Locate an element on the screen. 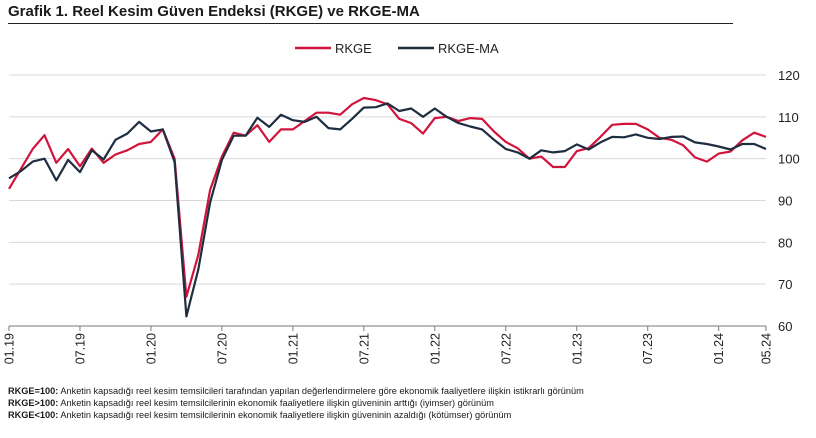  x-tick-label: 07.22 is located at coordinates (506, 348).